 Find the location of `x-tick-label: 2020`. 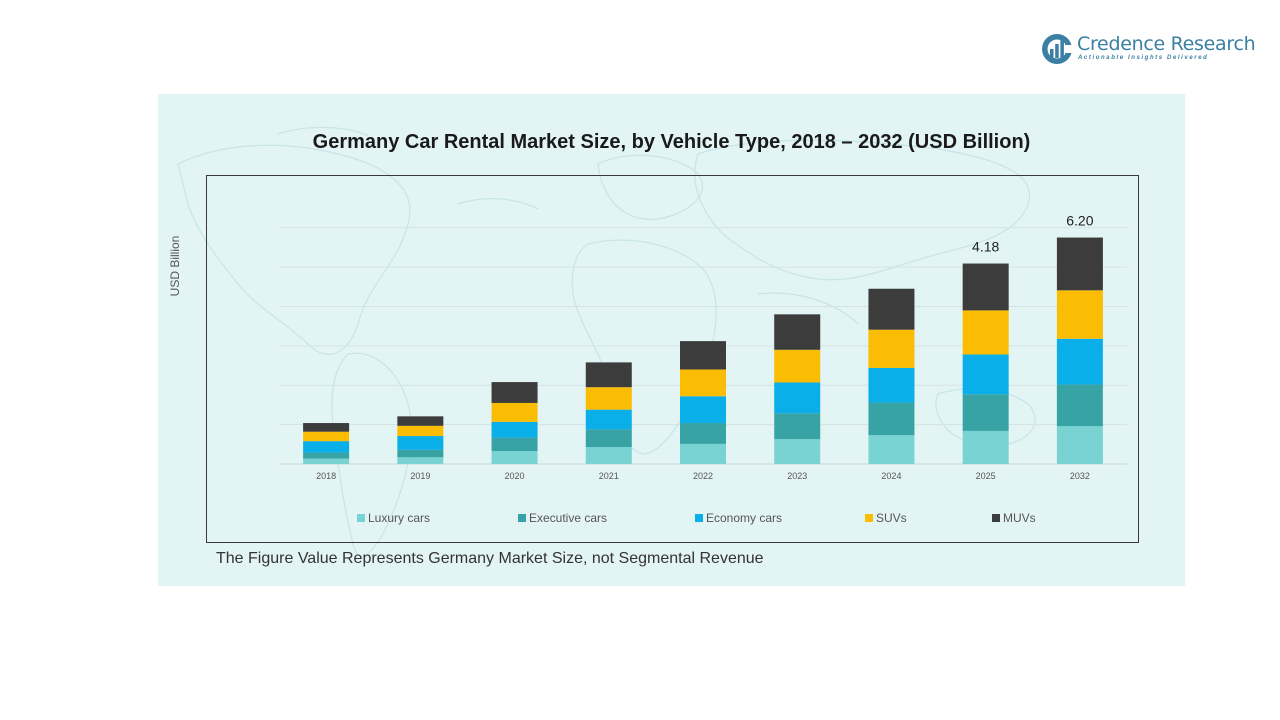

x-tick-label: 2020 is located at coordinates (515, 476).